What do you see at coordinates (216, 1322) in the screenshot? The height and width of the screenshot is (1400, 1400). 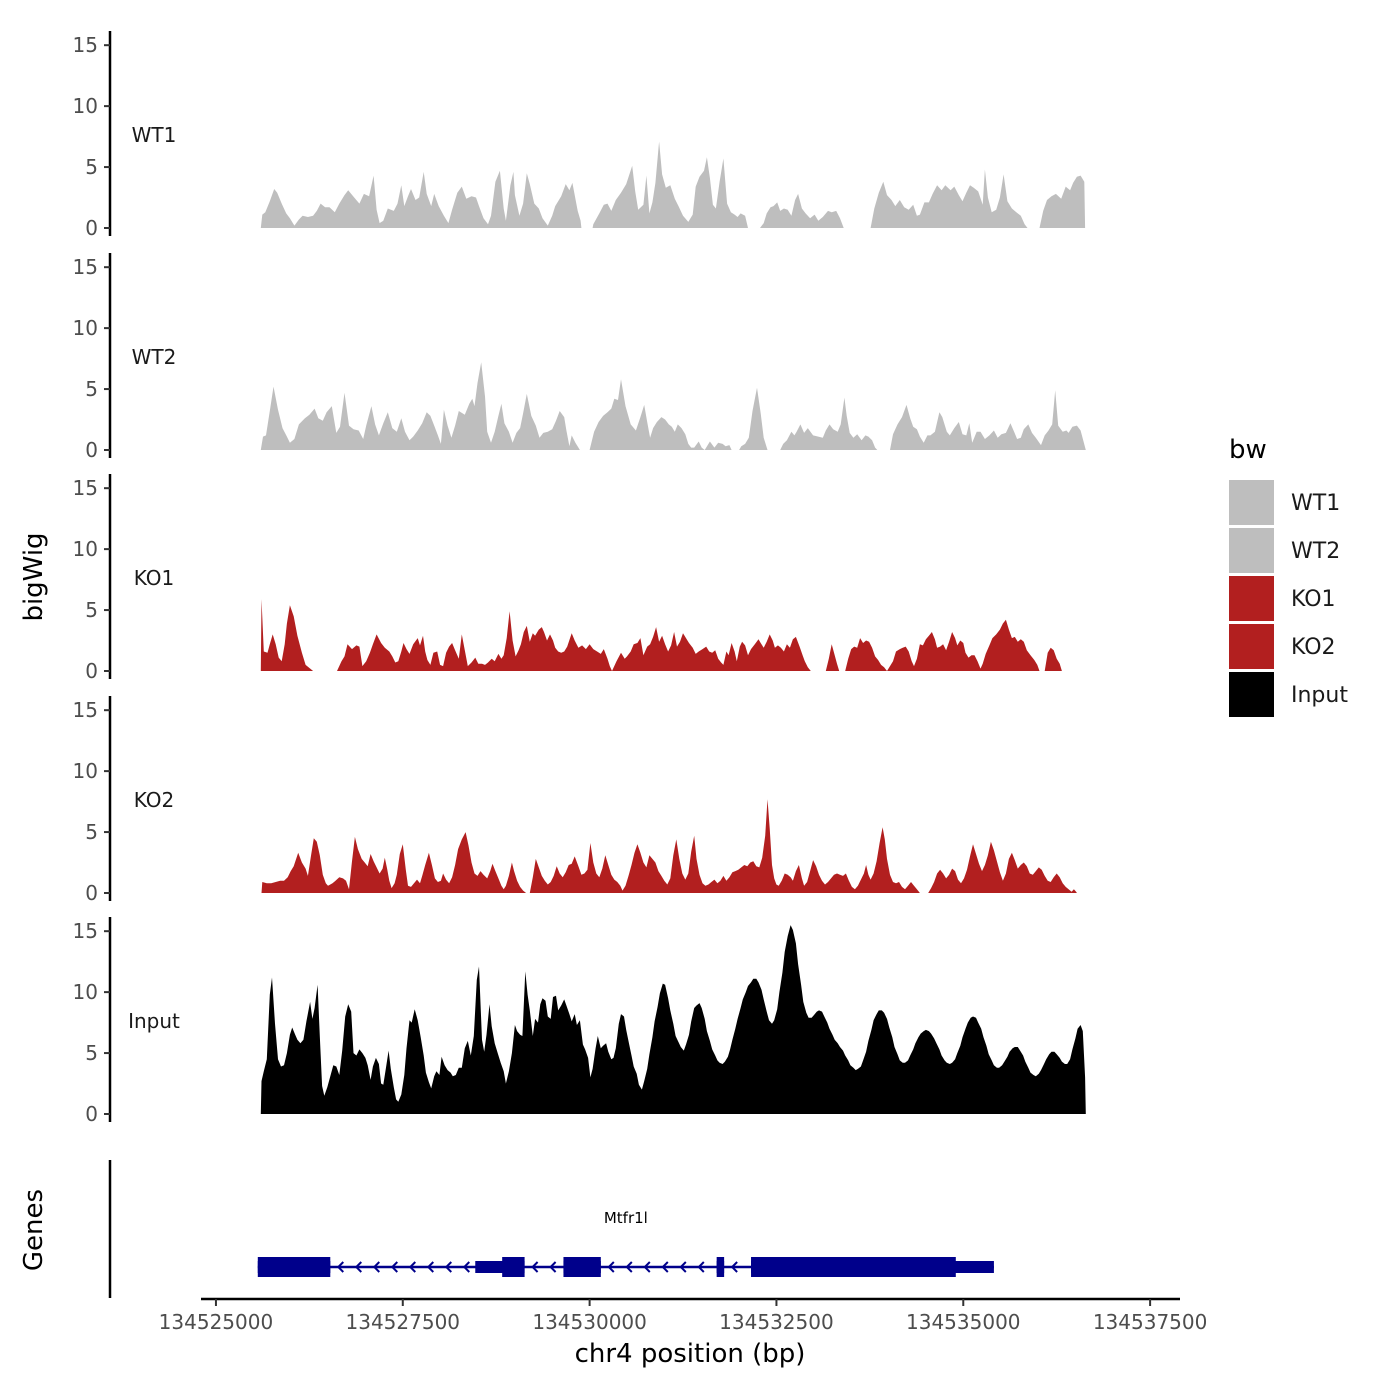 I see `x-tick-label: 134525000` at bounding box center [216, 1322].